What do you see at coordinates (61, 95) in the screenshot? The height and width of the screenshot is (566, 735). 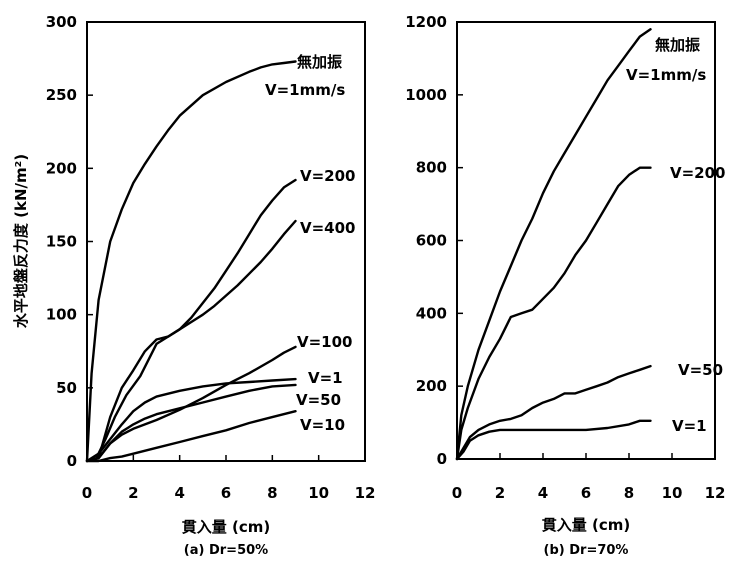 I see `y-tick-label: 250` at bounding box center [61, 95].